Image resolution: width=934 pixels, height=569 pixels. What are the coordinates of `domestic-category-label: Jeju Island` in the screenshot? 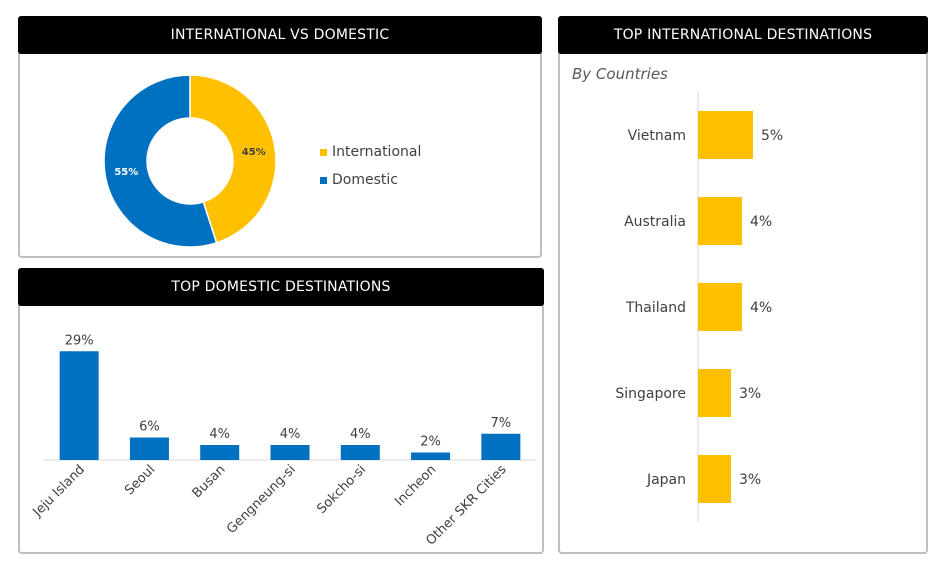 It's located at (59, 491).